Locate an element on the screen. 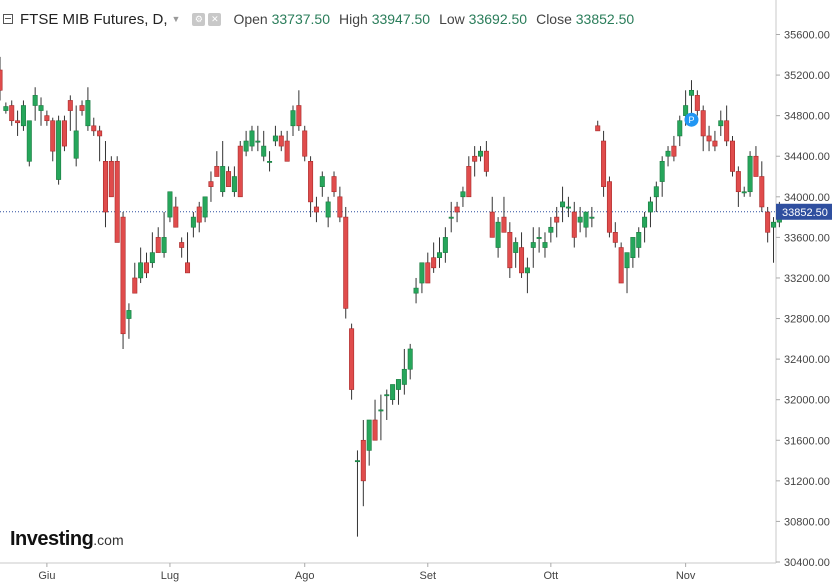  chevron-down-icon: ▼ is located at coordinates (176, 19).